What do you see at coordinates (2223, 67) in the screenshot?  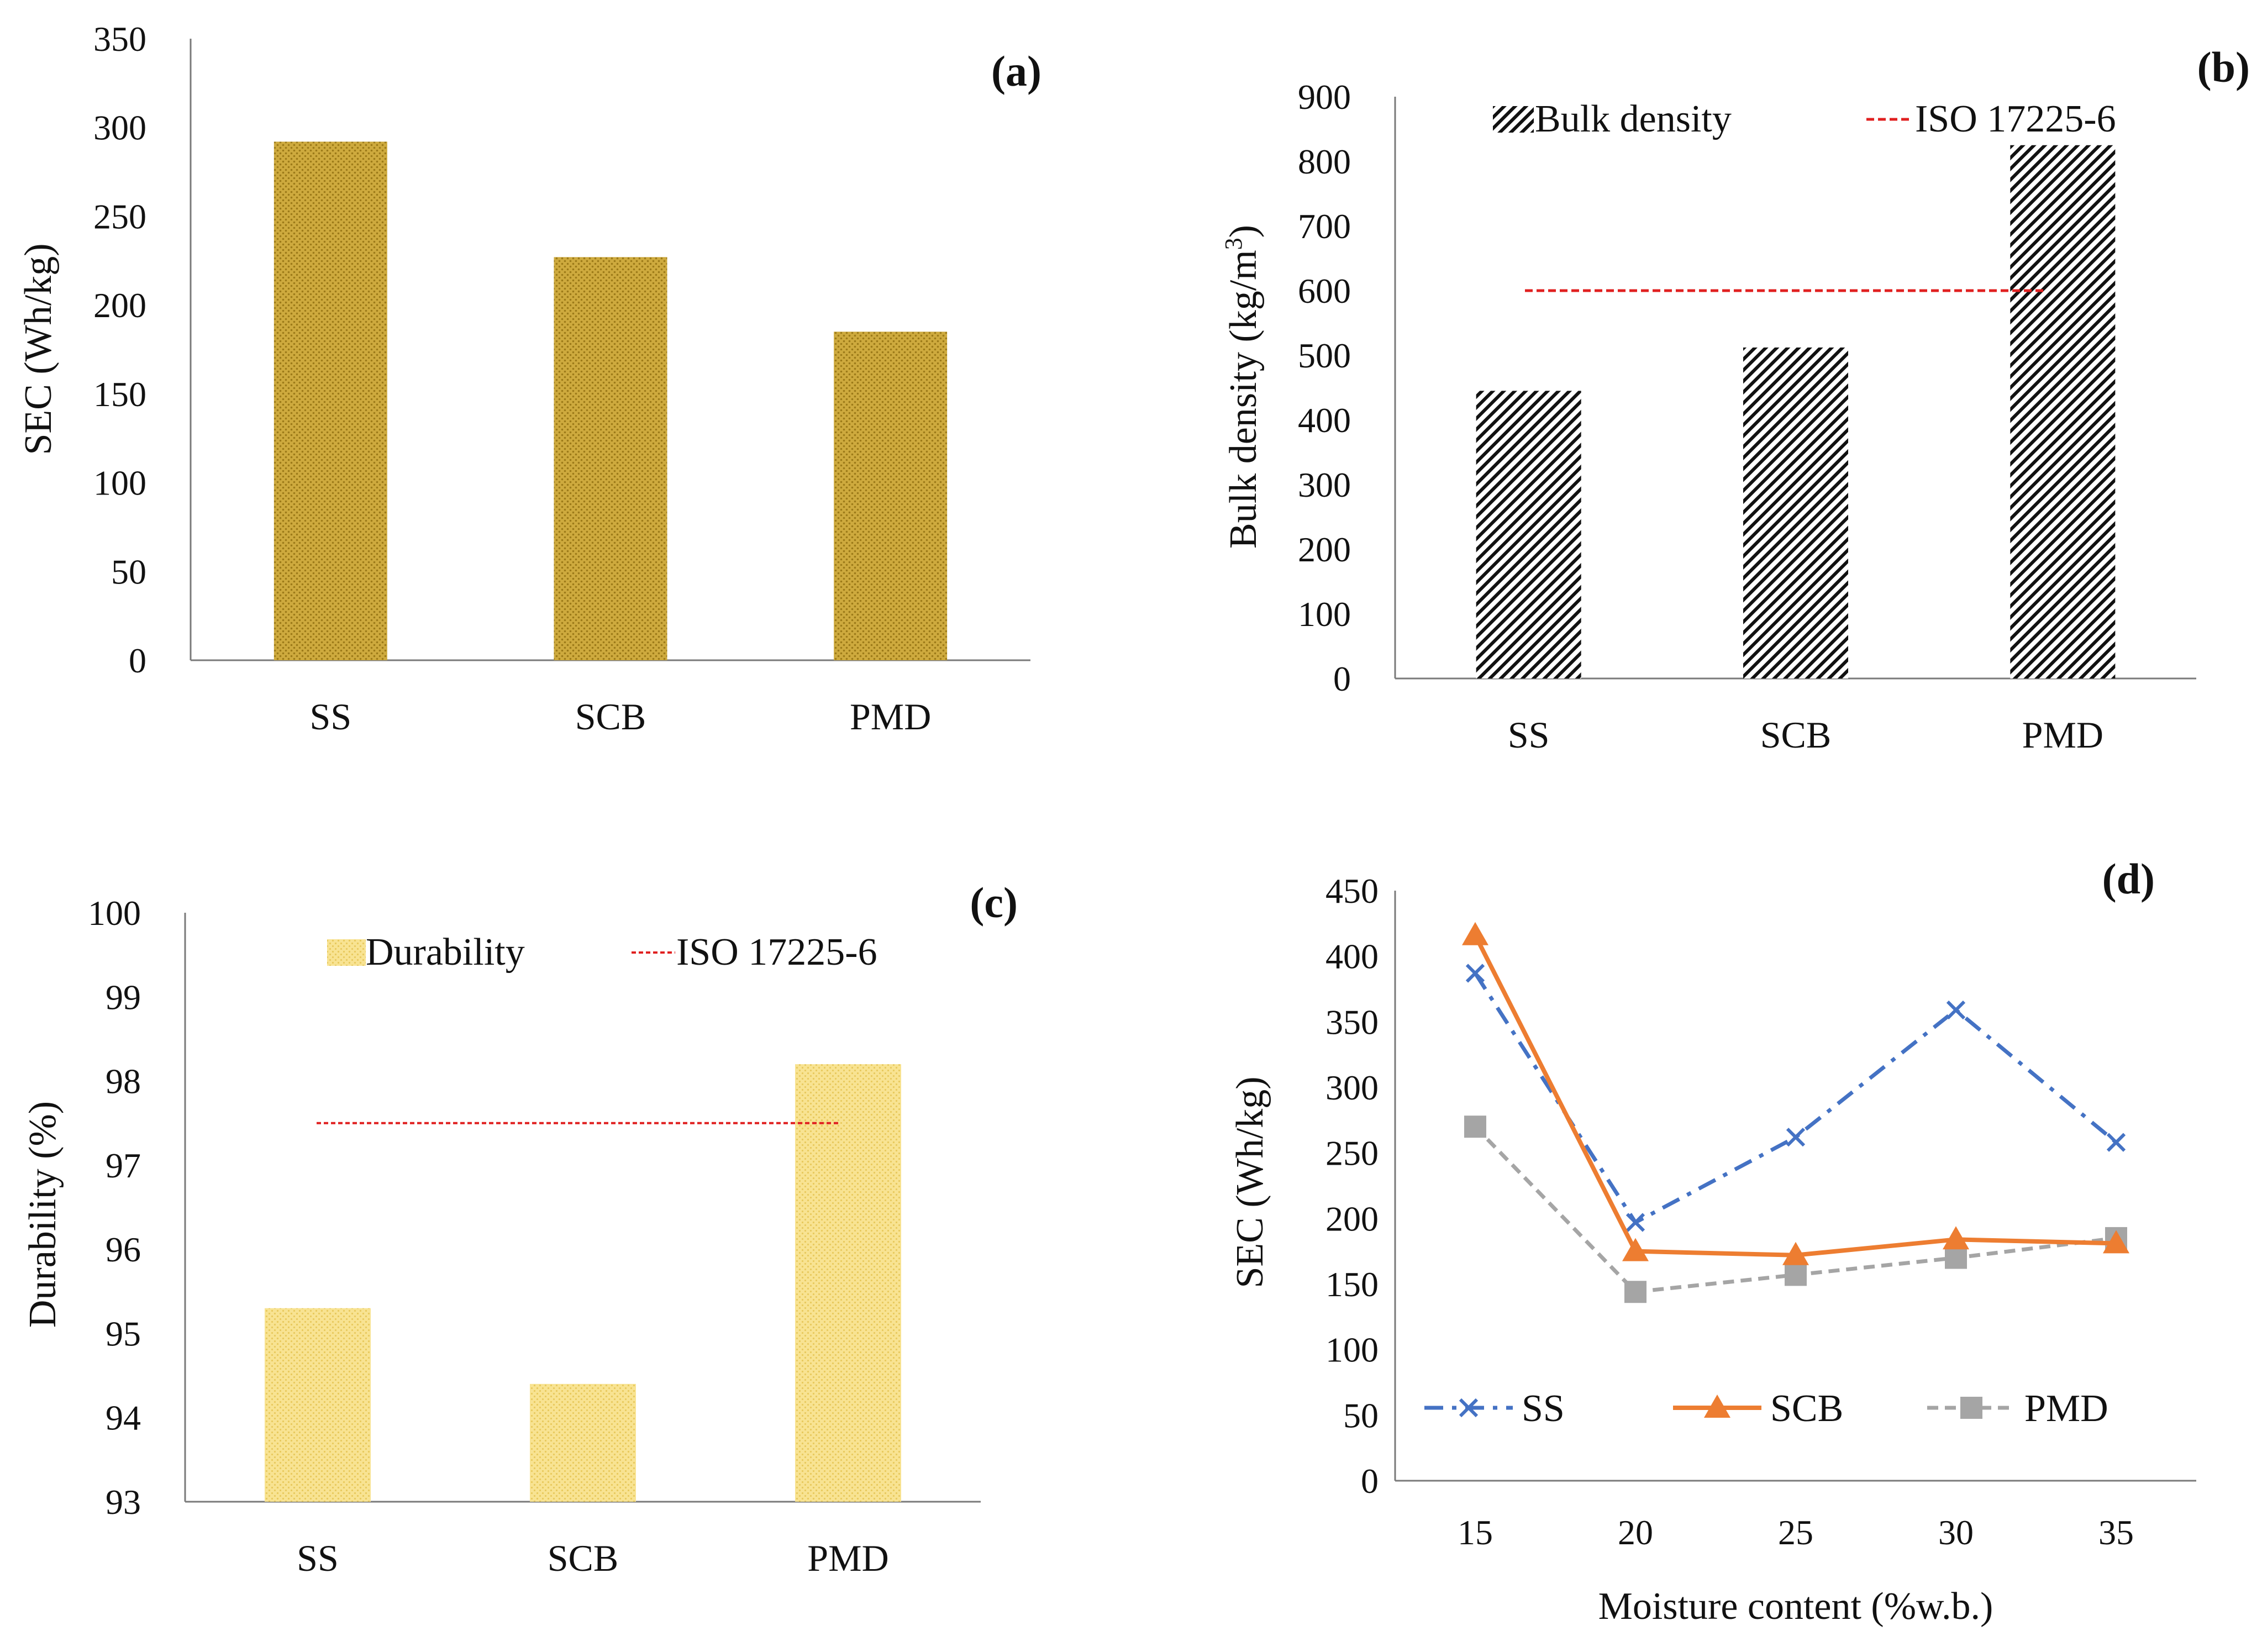 I see `b-panel-label: (b)` at bounding box center [2223, 67].